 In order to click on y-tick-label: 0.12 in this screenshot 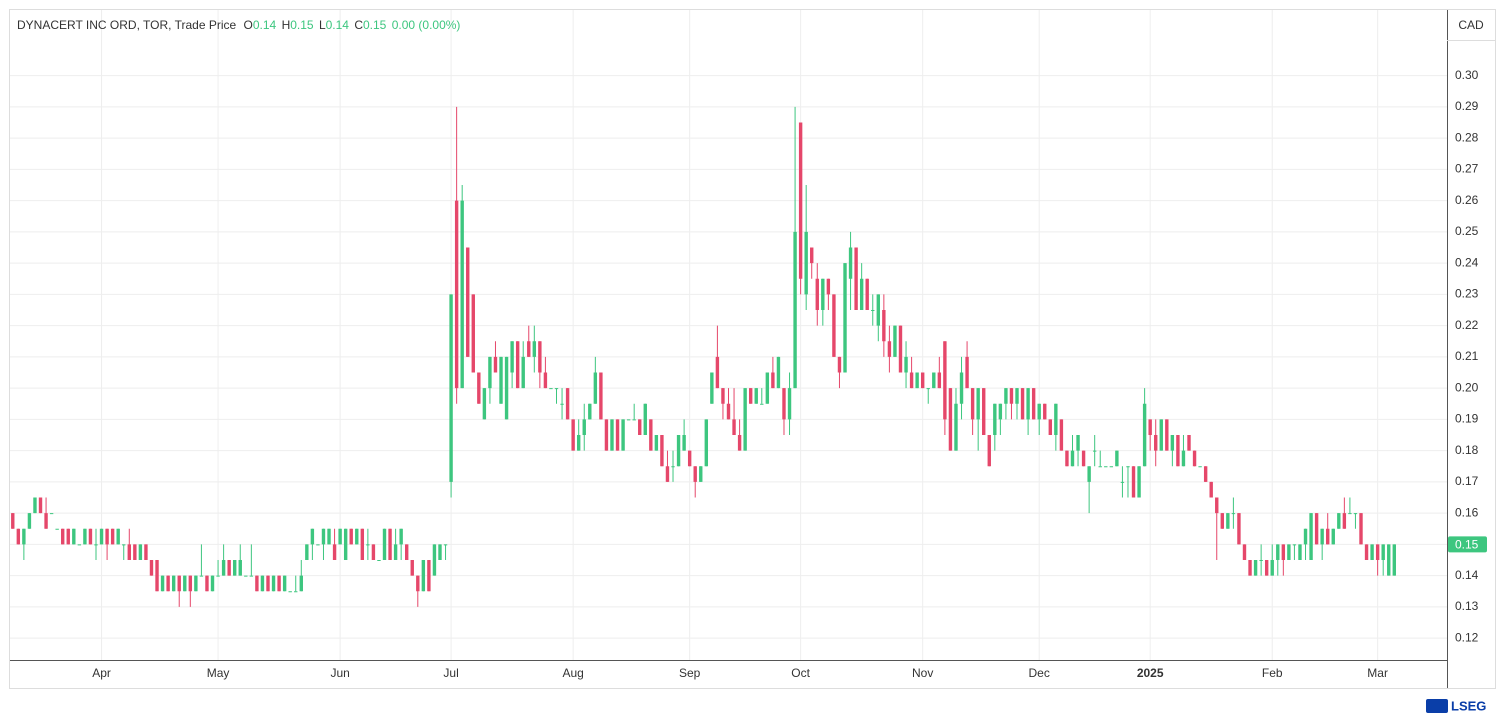, I will do `click(1467, 637)`.